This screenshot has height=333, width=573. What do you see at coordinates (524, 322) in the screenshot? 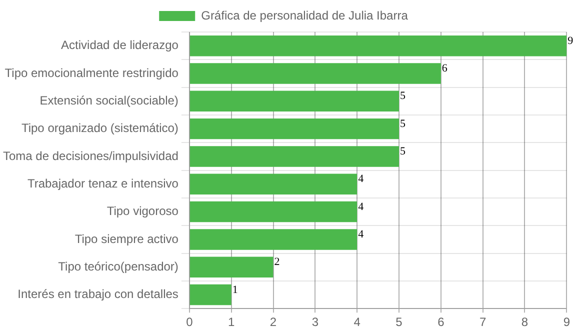
I see `x-tick-label: 8` at bounding box center [524, 322].